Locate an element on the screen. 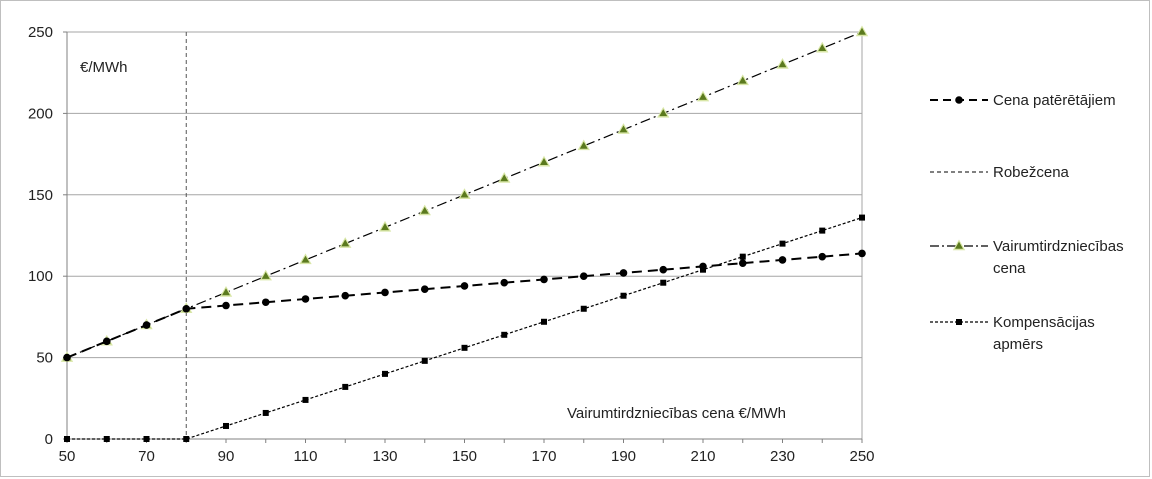  legend-label-4-2: apmērs is located at coordinates (1018, 344).